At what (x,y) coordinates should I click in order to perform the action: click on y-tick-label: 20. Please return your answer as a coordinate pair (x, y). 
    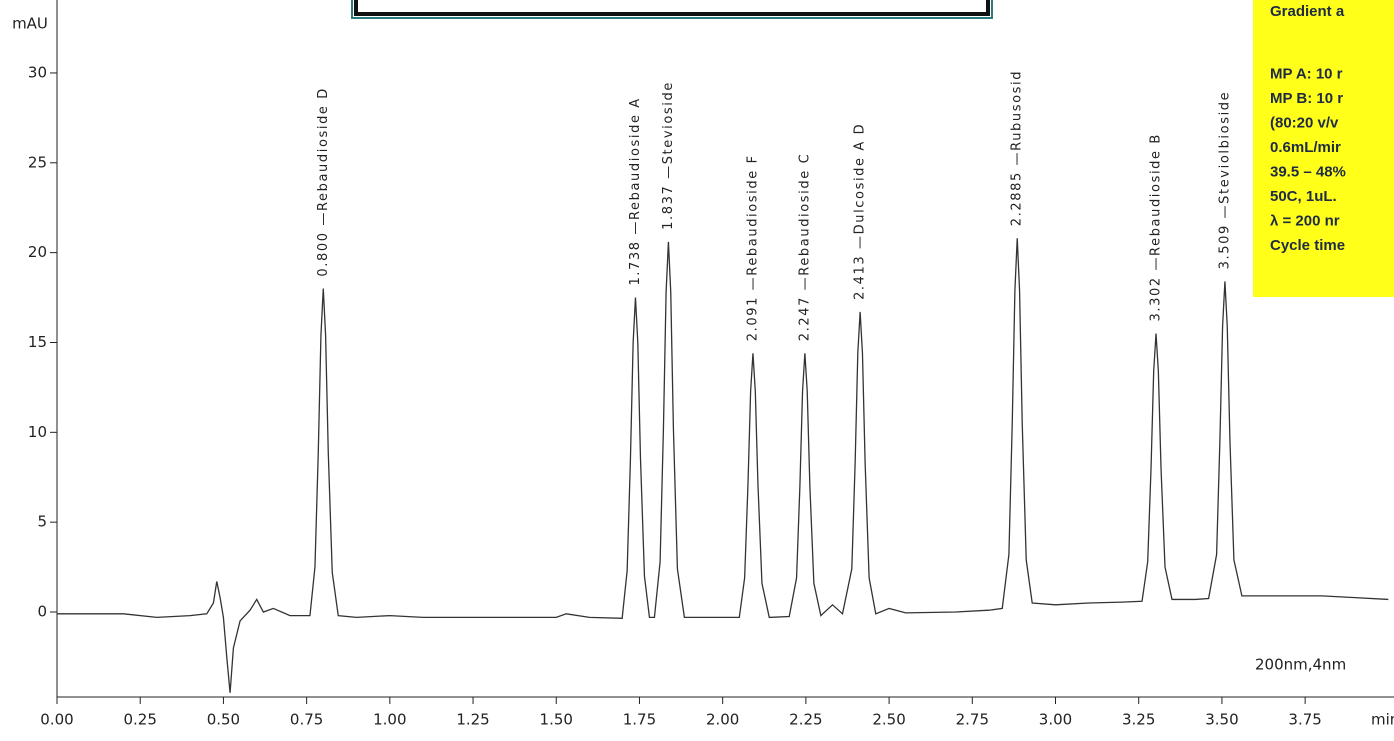
    Looking at the image, I should click on (37, 252).